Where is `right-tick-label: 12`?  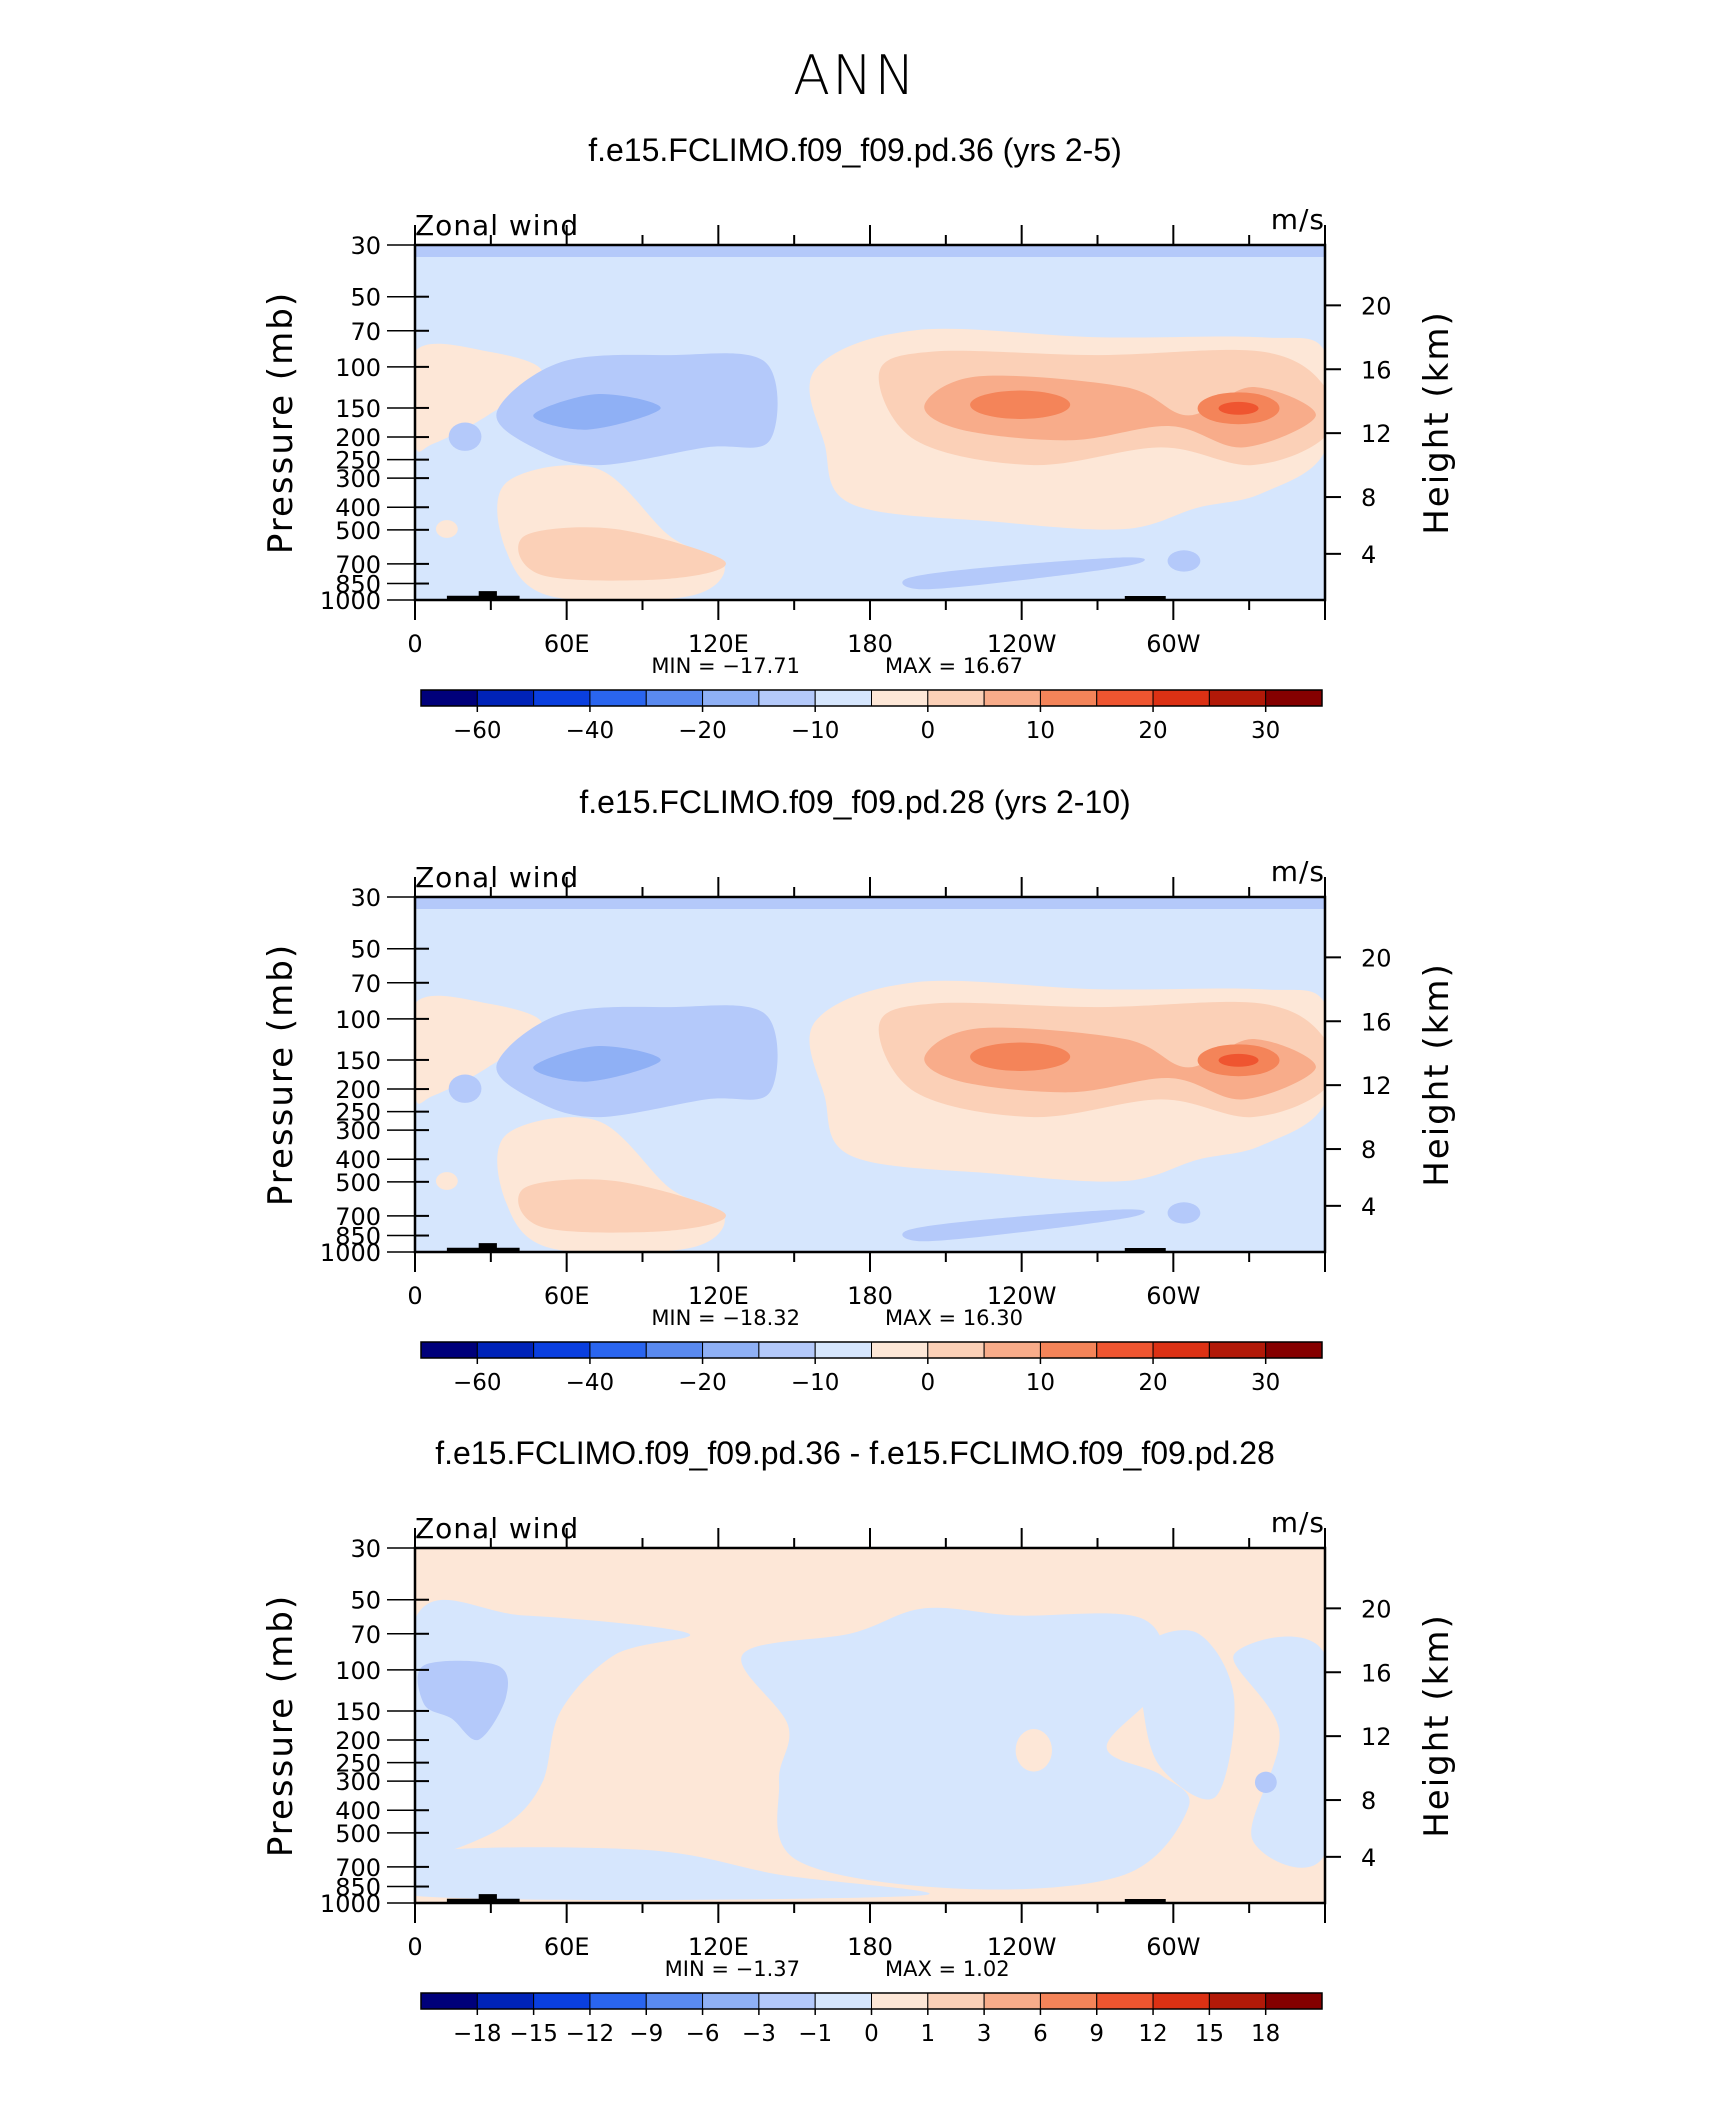
right-tick-label: 12 is located at coordinates (1376, 1086).